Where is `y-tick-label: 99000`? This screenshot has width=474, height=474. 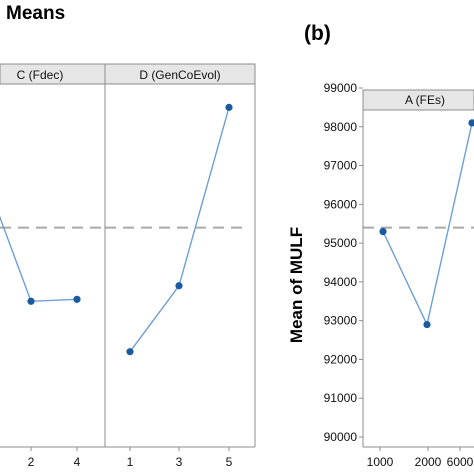 y-tick-label: 99000 is located at coordinates (341, 88).